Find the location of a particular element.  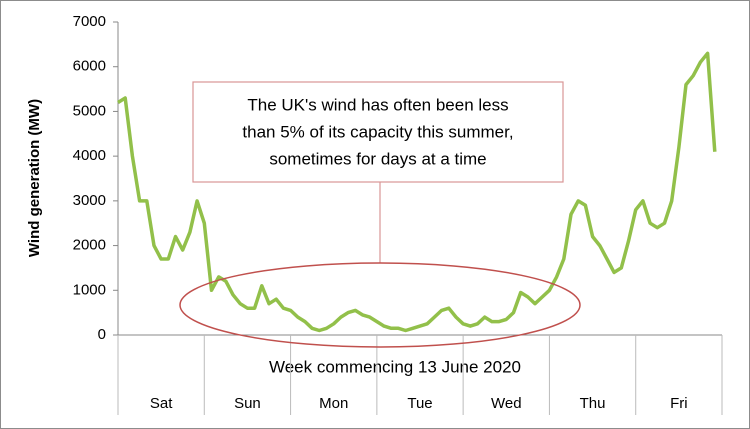

y-tick-label: 5000 is located at coordinates (89, 110).